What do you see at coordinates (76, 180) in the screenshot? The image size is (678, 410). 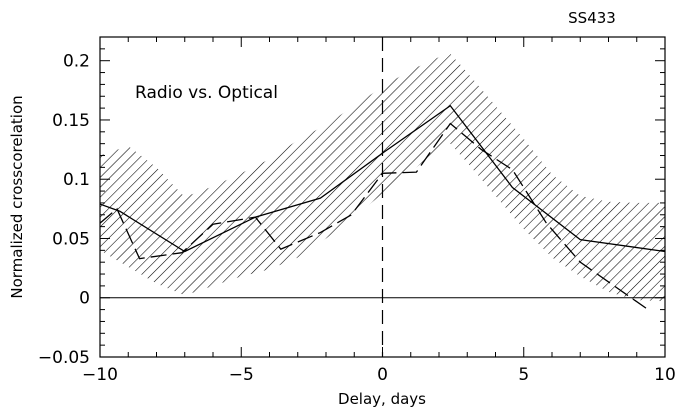 I see `y-tick-label: 0.1` at bounding box center [76, 180].